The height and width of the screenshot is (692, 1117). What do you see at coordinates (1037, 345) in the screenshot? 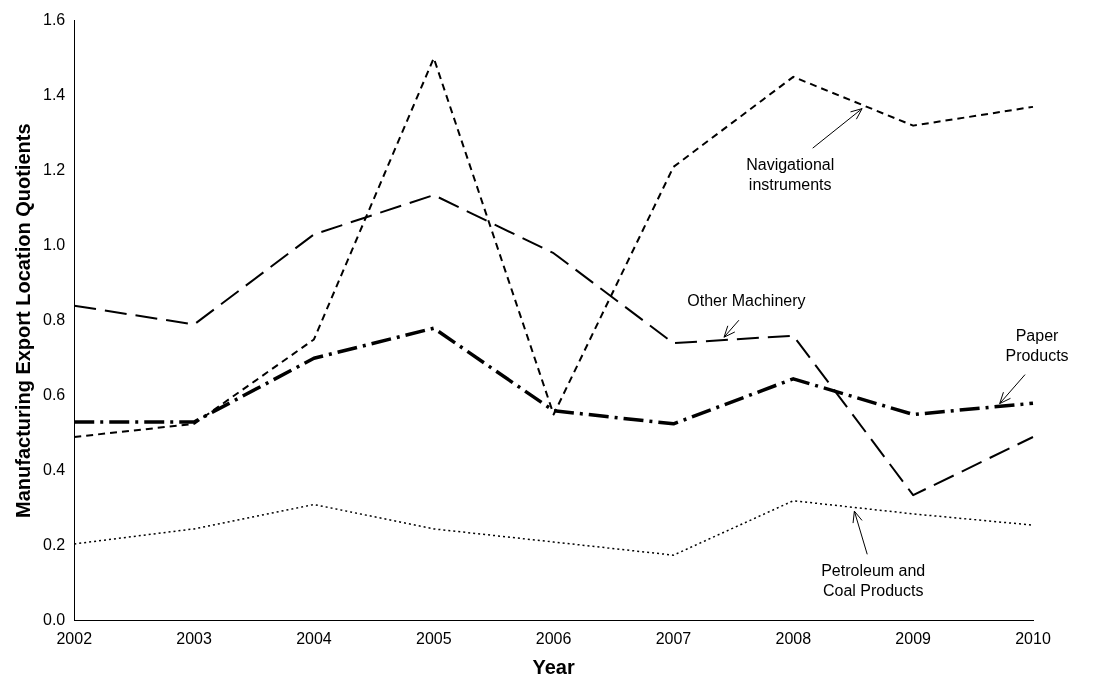
I see `text: Paper Products` at bounding box center [1037, 345].